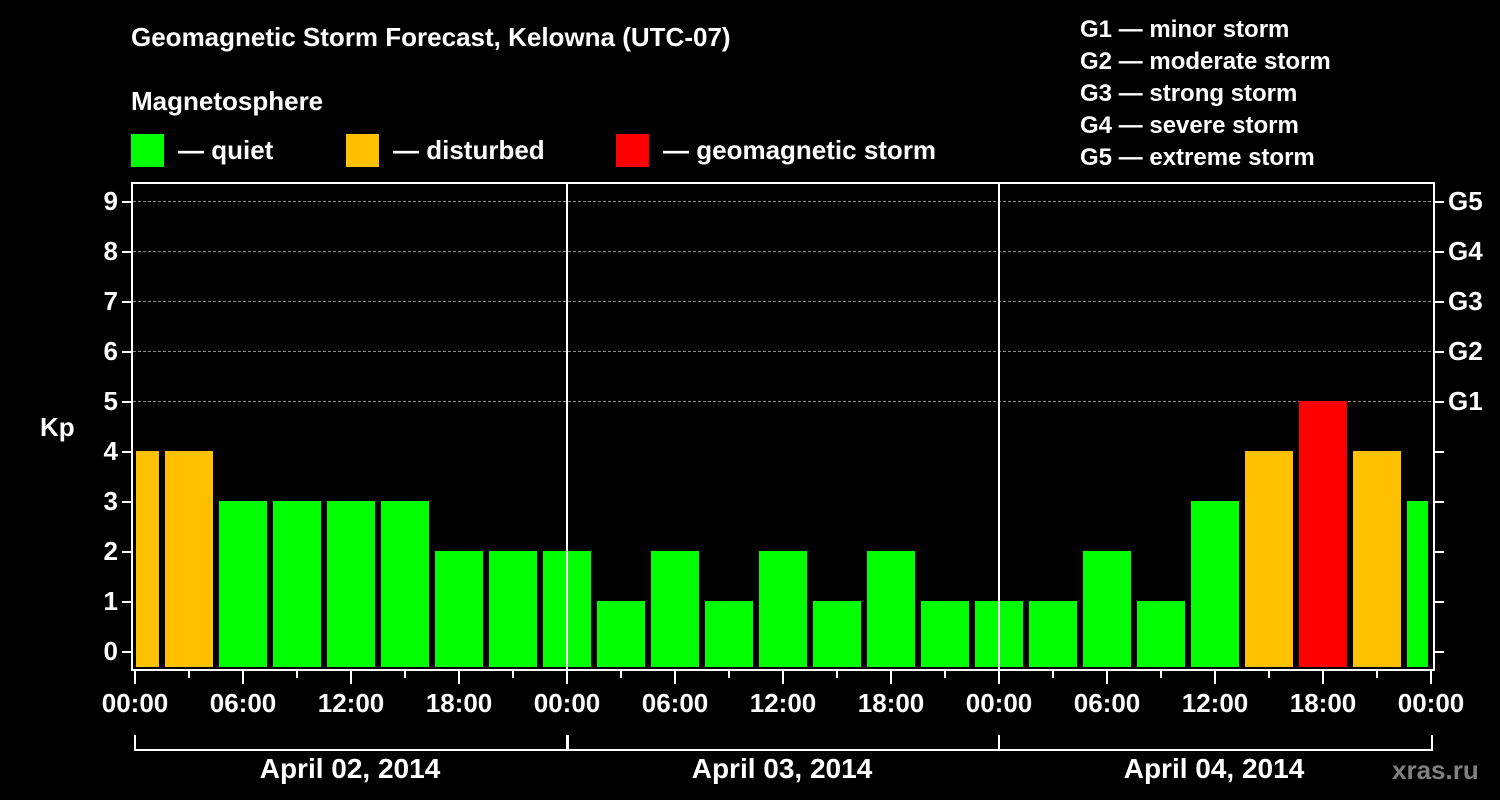 This screenshot has width=1500, height=800. I want to click on g-tick-label: G1, so click(1465, 401).